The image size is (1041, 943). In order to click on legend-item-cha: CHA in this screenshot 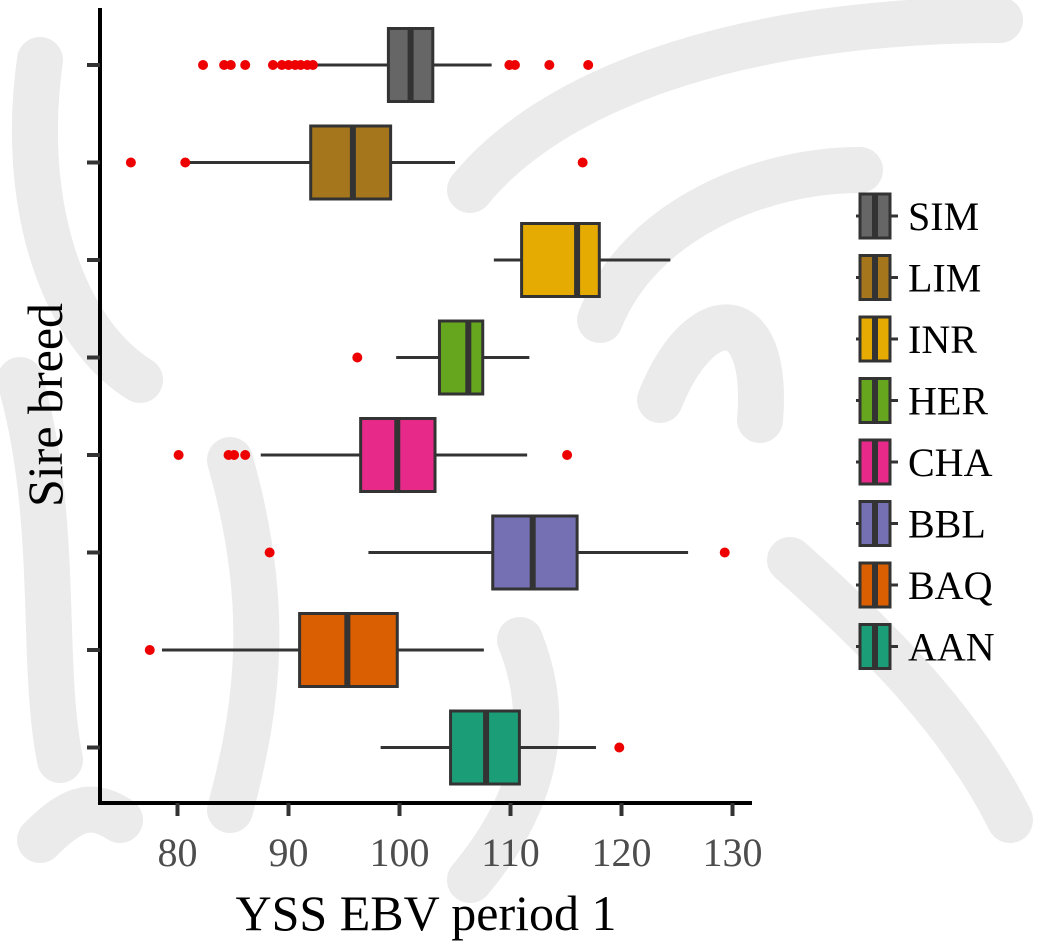, I will do `click(924, 462)`.